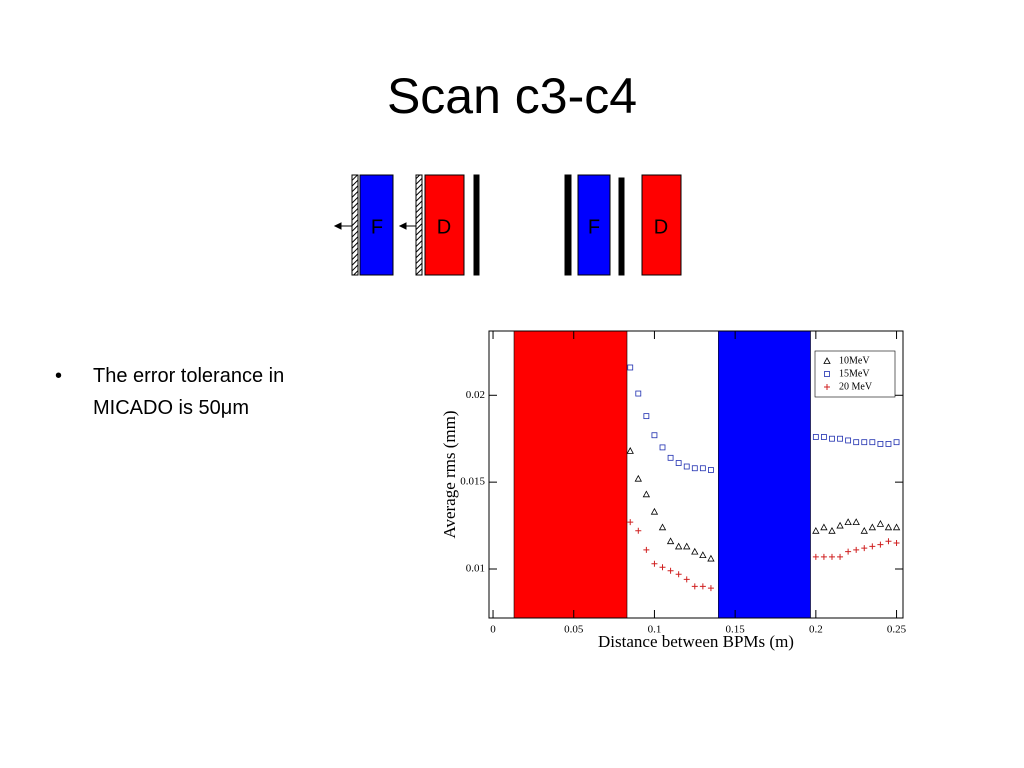 This screenshot has height=768, width=1024. I want to click on legend-box, so click(855, 374).